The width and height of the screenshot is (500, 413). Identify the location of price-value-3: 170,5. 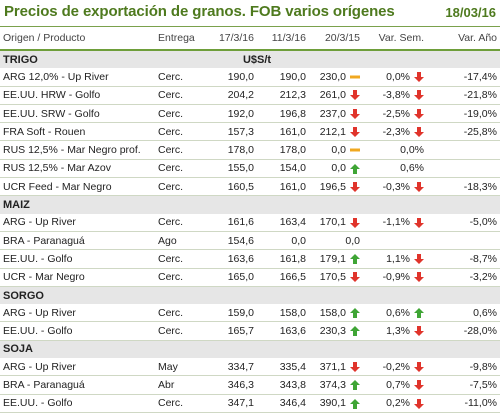
(332, 277).